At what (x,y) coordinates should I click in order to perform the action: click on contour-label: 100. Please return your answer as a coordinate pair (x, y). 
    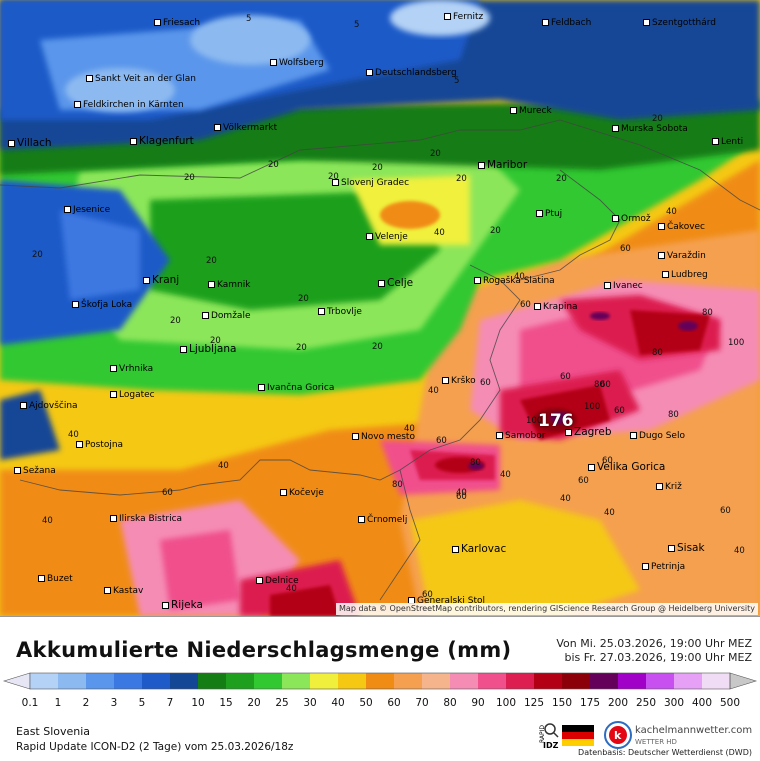
    Looking at the image, I should click on (736, 343).